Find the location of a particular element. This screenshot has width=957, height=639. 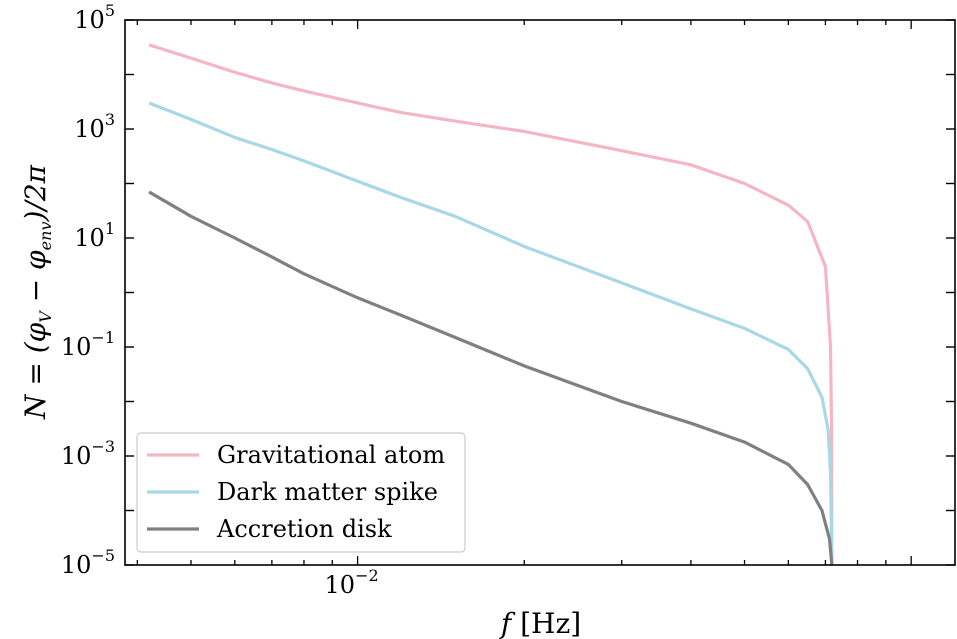

legend-label-1: Dark matter spike is located at coordinates (327, 492).